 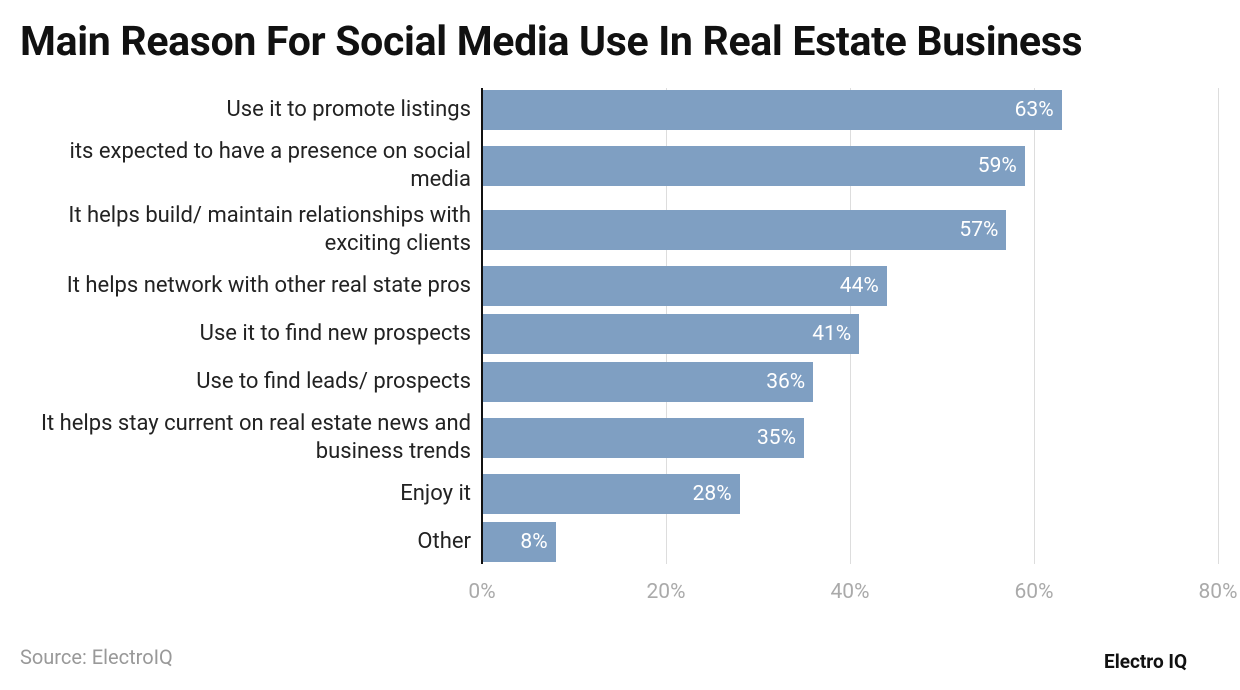 What do you see at coordinates (435, 493) in the screenshot?
I see `y-tick-label: Enjoy it` at bounding box center [435, 493].